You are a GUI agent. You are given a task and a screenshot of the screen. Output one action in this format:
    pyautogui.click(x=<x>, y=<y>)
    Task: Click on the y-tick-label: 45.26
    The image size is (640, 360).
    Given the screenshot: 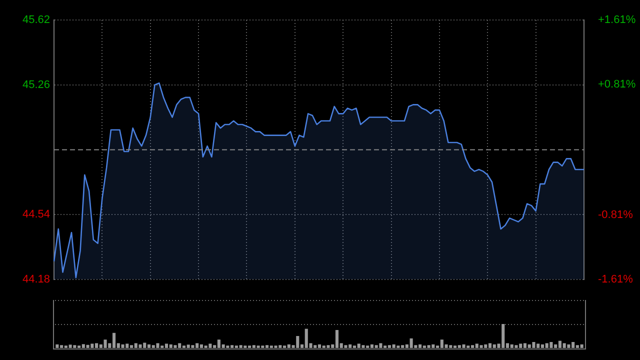 What is the action you would take?
    pyautogui.click(x=36, y=84)
    